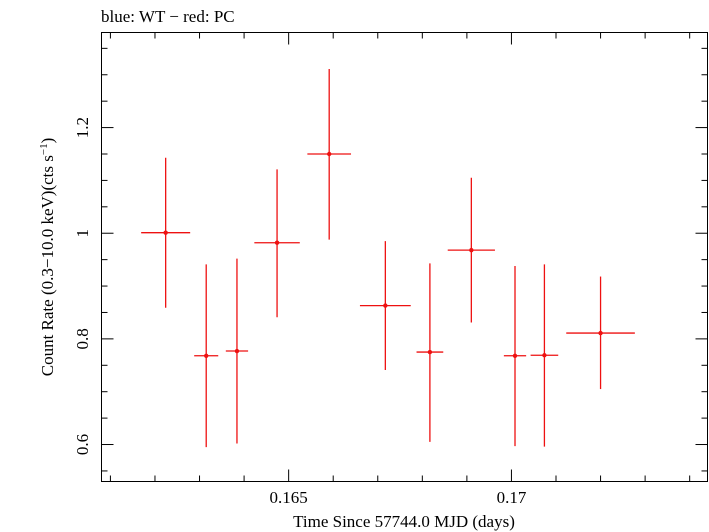 The width and height of the screenshot is (709, 532). What do you see at coordinates (82, 127) in the screenshot?
I see `y-tick-label: 1.2` at bounding box center [82, 127].